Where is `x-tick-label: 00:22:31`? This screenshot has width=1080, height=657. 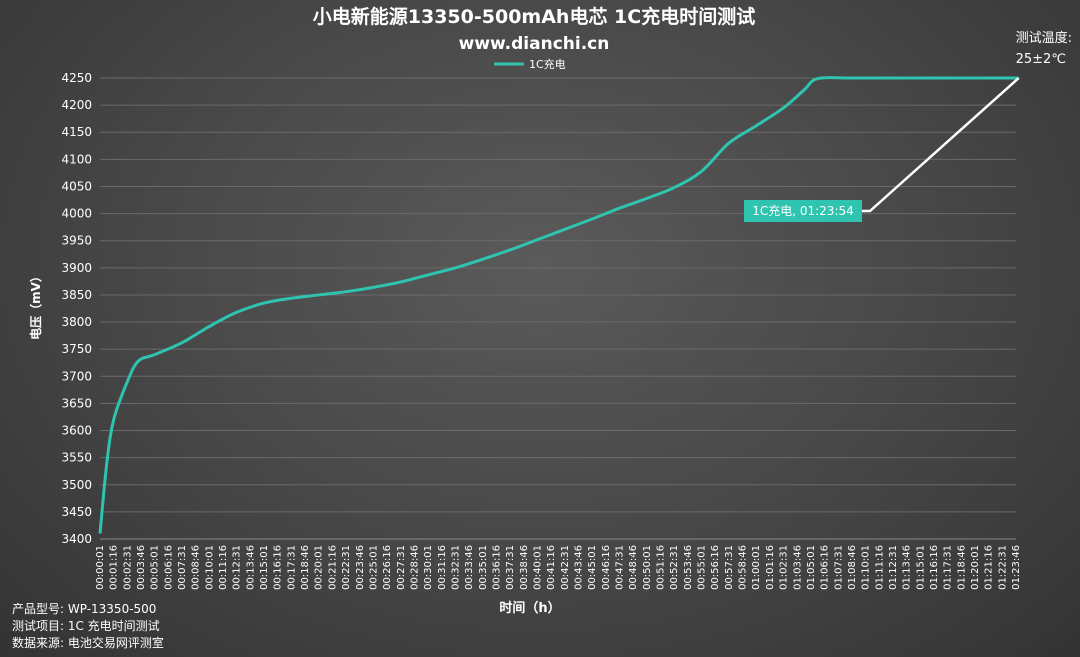 x-tick-label: 00:22:31 is located at coordinates (346, 567).